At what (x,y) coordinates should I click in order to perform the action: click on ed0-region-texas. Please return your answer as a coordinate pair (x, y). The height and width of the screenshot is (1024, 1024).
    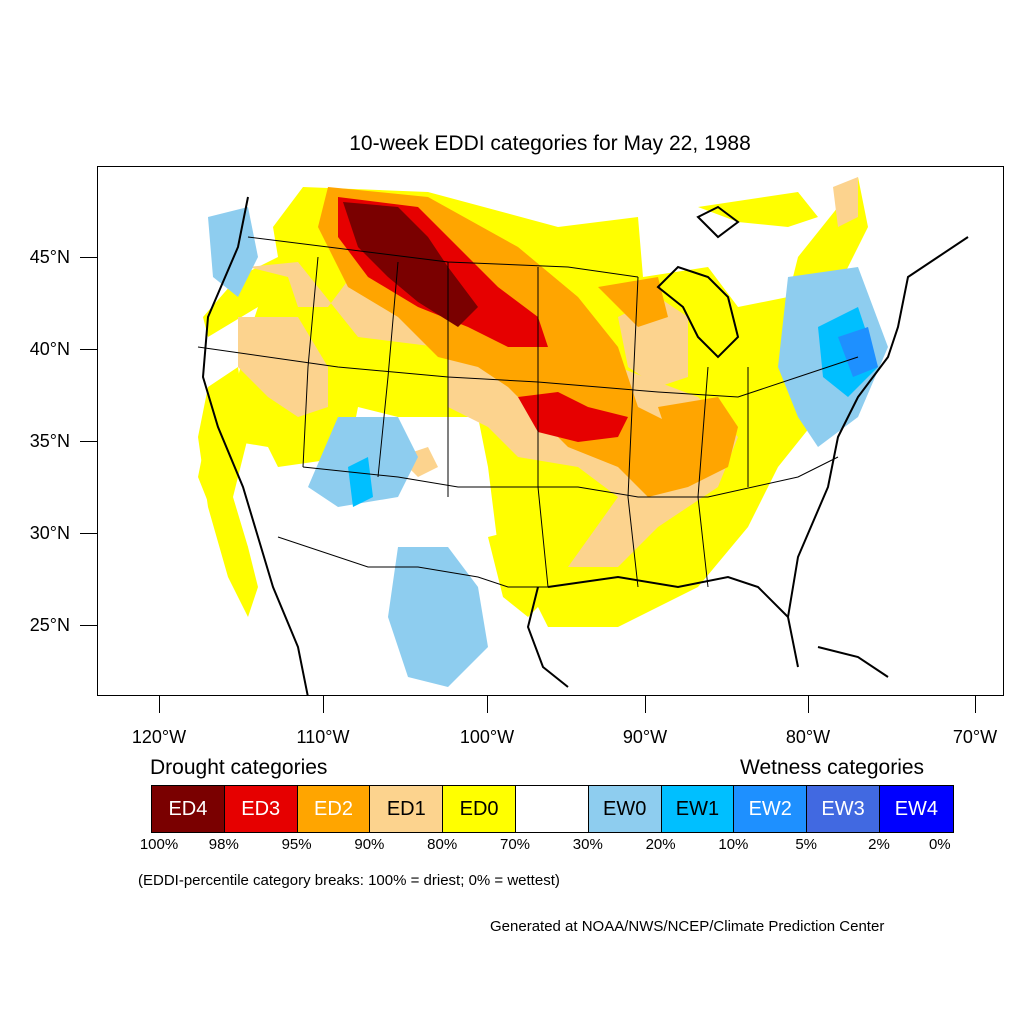
    Looking at the image, I should click on (523, 572).